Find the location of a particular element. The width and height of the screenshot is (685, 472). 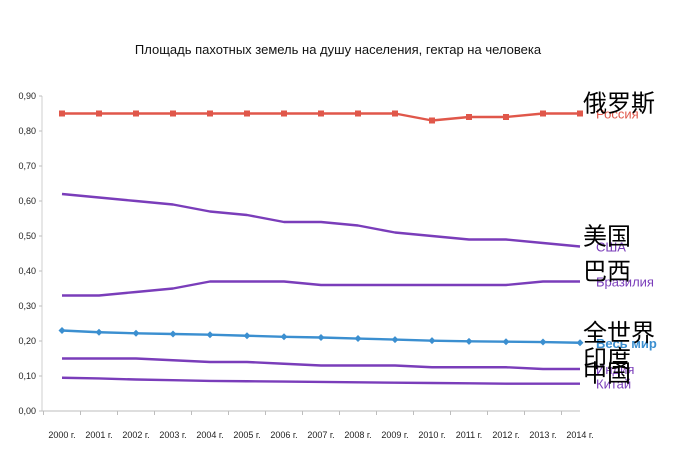

x-tick-label: 2007 г. is located at coordinates (320, 435).